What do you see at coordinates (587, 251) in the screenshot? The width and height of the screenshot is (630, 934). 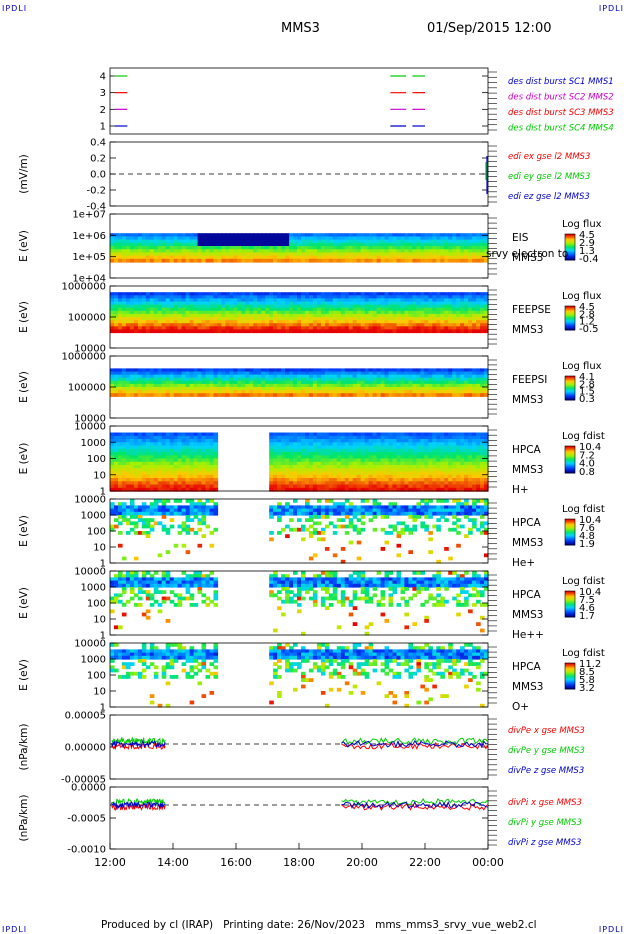 I see `colorbar-tick-label: 1.3` at bounding box center [587, 251].